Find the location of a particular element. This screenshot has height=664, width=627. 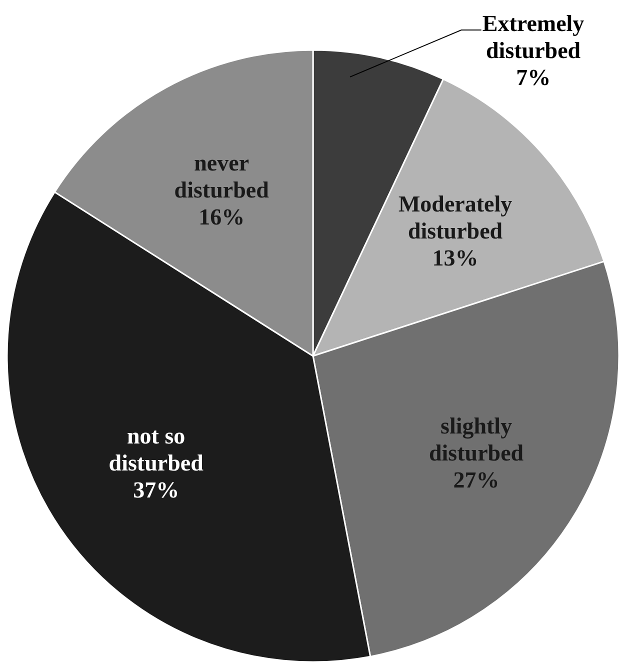

data-label: 37% is located at coordinates (156, 490).